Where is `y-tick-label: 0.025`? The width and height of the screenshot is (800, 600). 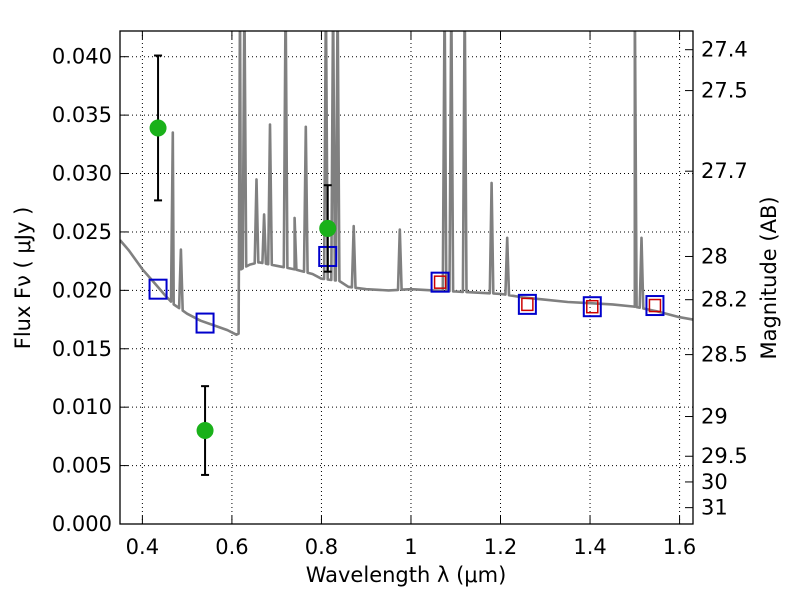 y-tick-label: 0.025 is located at coordinates (82, 232).